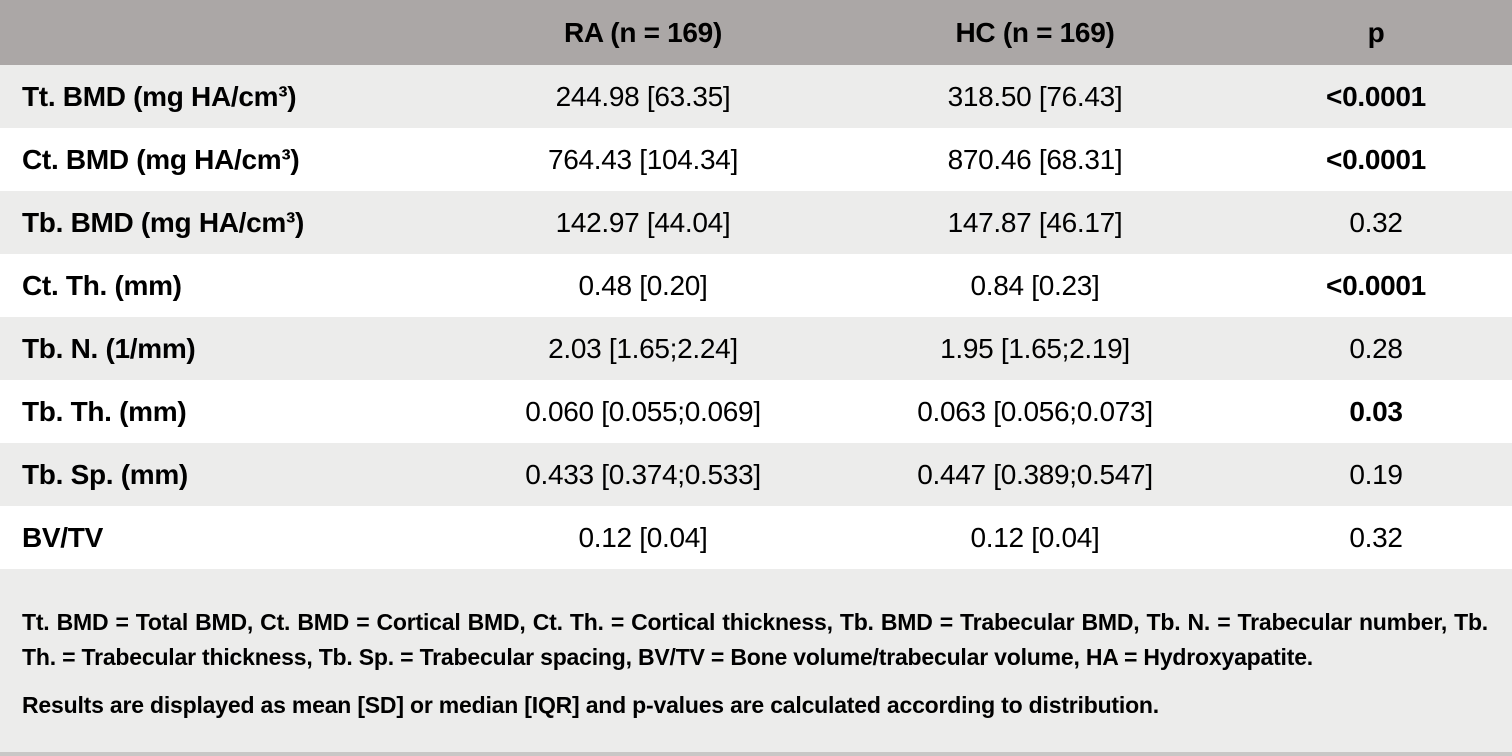 The image size is (1512, 756). Describe the element at coordinates (104, 411) in the screenshot. I see `row-label: Tb. Th. (mm)` at that location.